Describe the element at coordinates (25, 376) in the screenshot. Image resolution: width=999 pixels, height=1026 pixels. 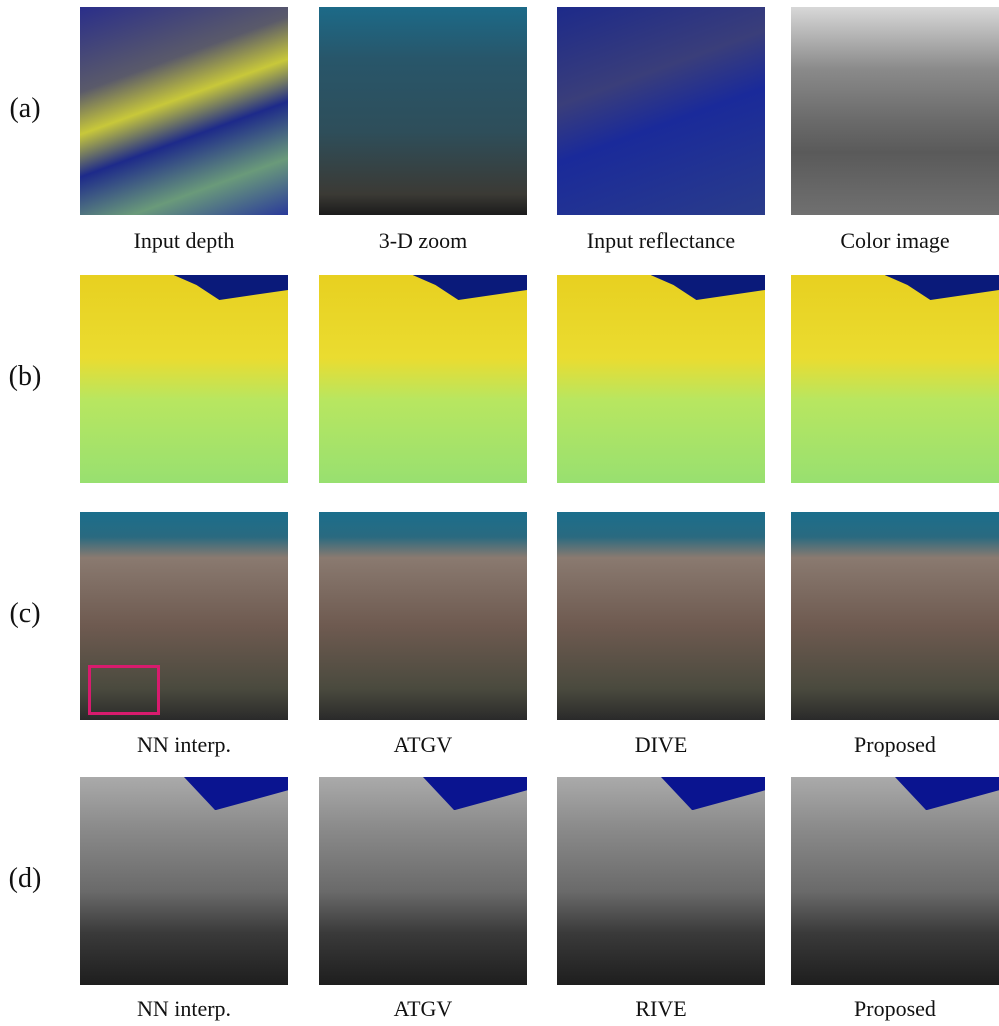
I see `row-label: (b)` at that location.